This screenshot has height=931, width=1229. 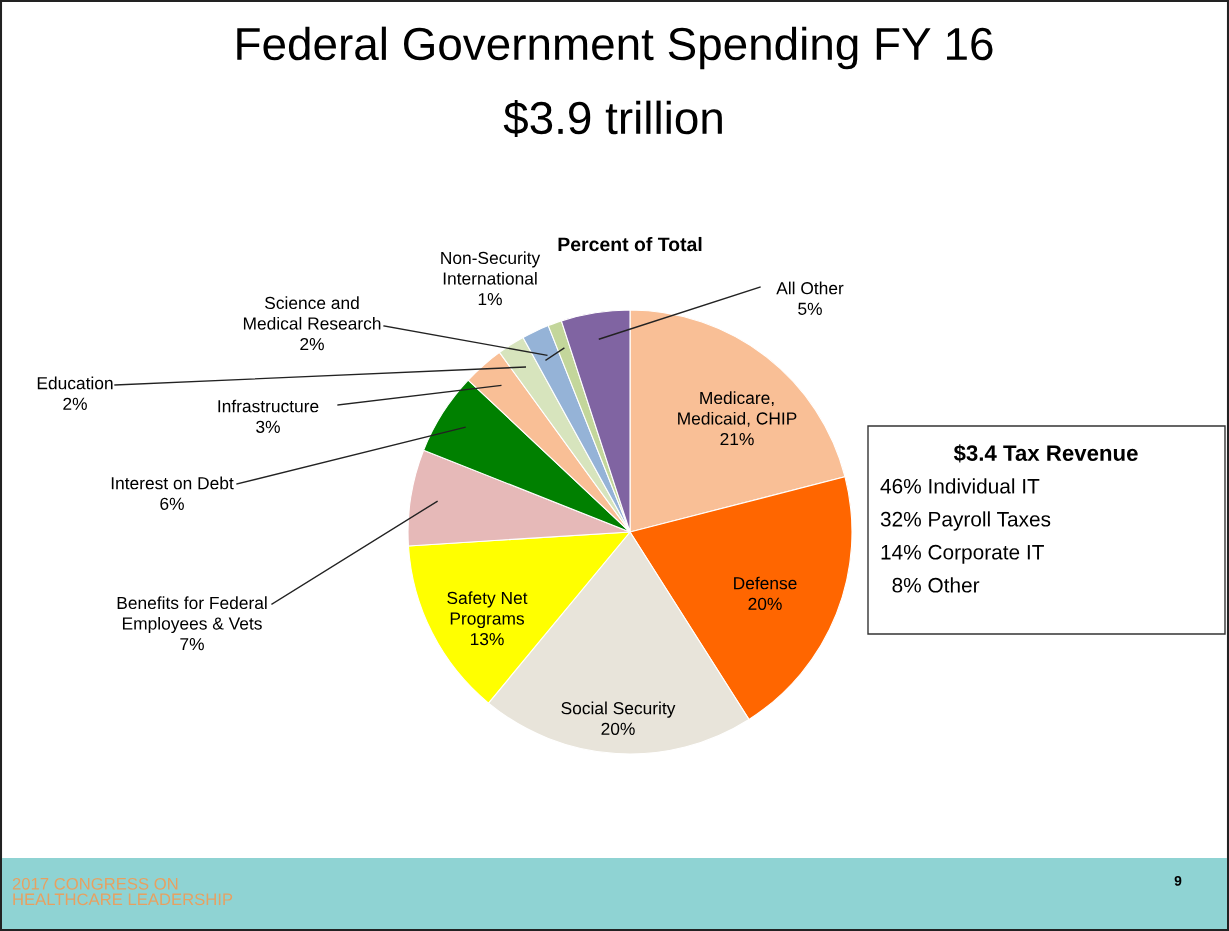 I want to click on slice-label: Non-Security International, so click(x=491, y=268).